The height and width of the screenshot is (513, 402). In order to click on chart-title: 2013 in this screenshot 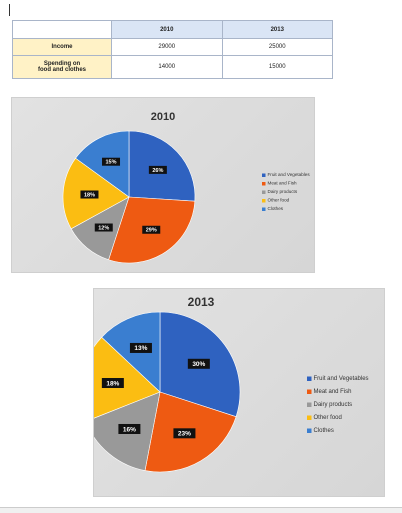, I will do `click(201, 302)`.